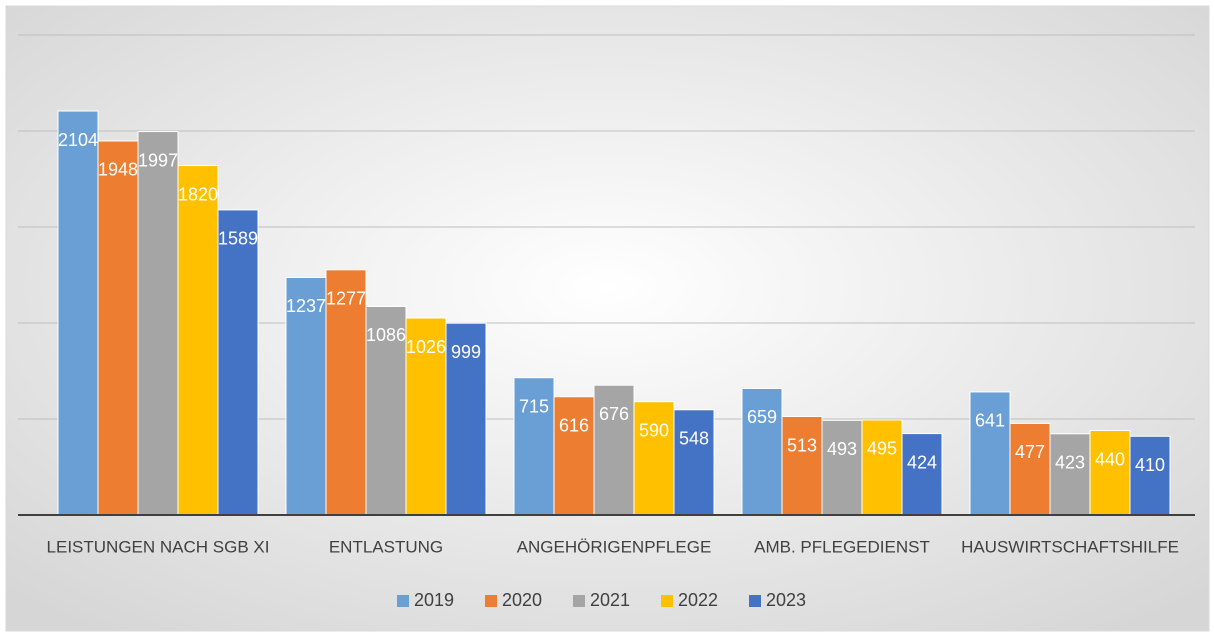 The height and width of the screenshot is (637, 1215). I want to click on data-label: 1820, so click(198, 194).